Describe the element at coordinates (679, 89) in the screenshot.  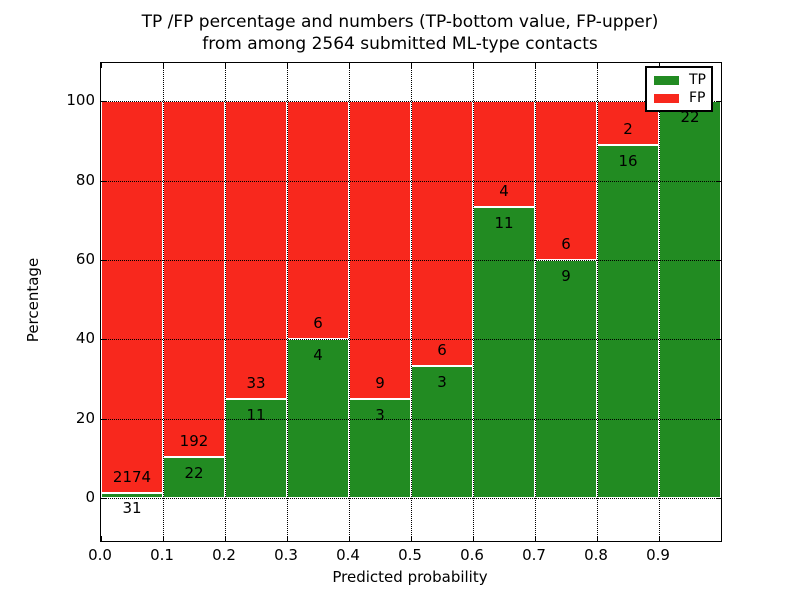
I see `legend: TP FP` at that location.